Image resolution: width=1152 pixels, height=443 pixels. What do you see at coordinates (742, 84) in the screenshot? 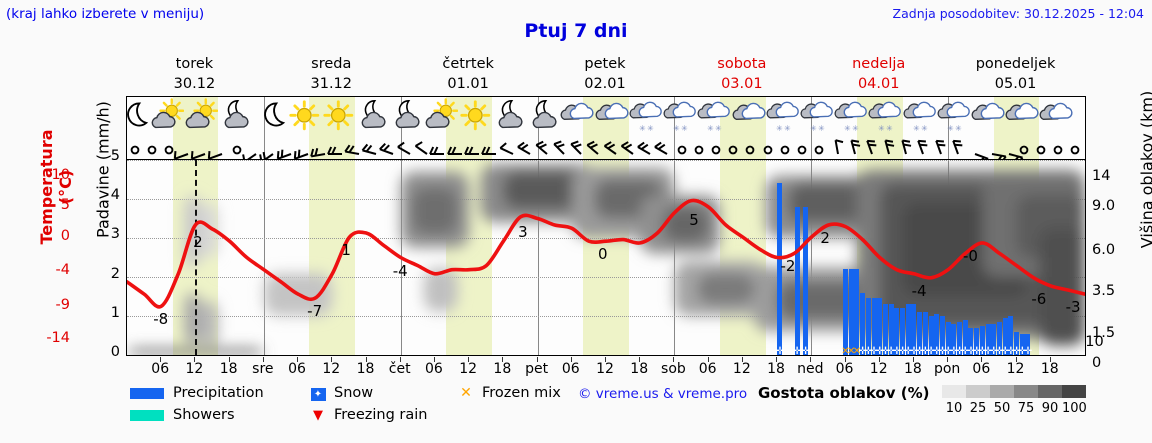
I see `day-date: 03.01` at bounding box center [742, 84].